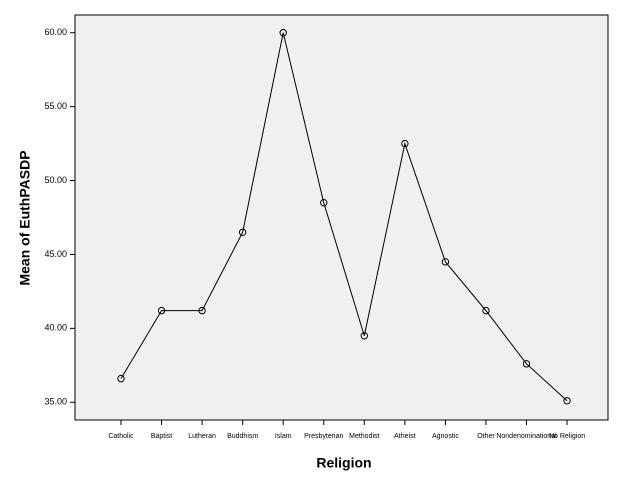  What do you see at coordinates (364, 436) in the screenshot?
I see `x-tick-label: Methodist` at bounding box center [364, 436].